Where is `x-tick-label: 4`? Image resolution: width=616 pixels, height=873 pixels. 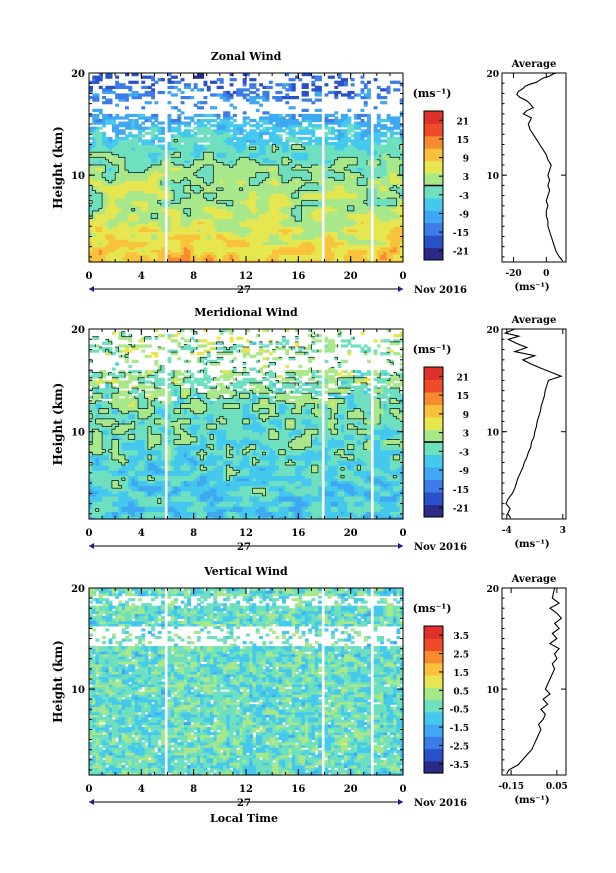 x-tick-label: 4 is located at coordinates (141, 789).